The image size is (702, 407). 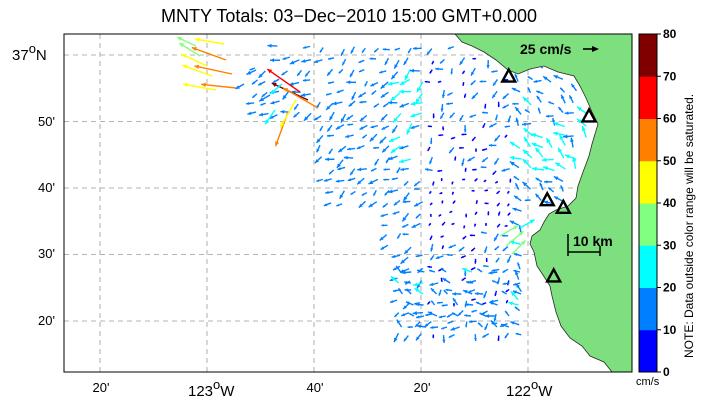 What do you see at coordinates (559, 49) in the screenshot?
I see `reference-arrow: 25 cm/s` at bounding box center [559, 49].